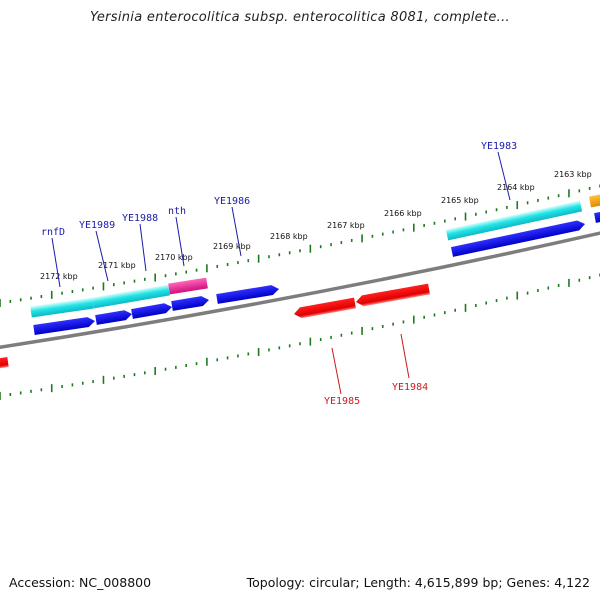 This screenshot has height=600, width=600. Describe the element at coordinates (190, 303) in the screenshot. I see `gene-nth` at that location.